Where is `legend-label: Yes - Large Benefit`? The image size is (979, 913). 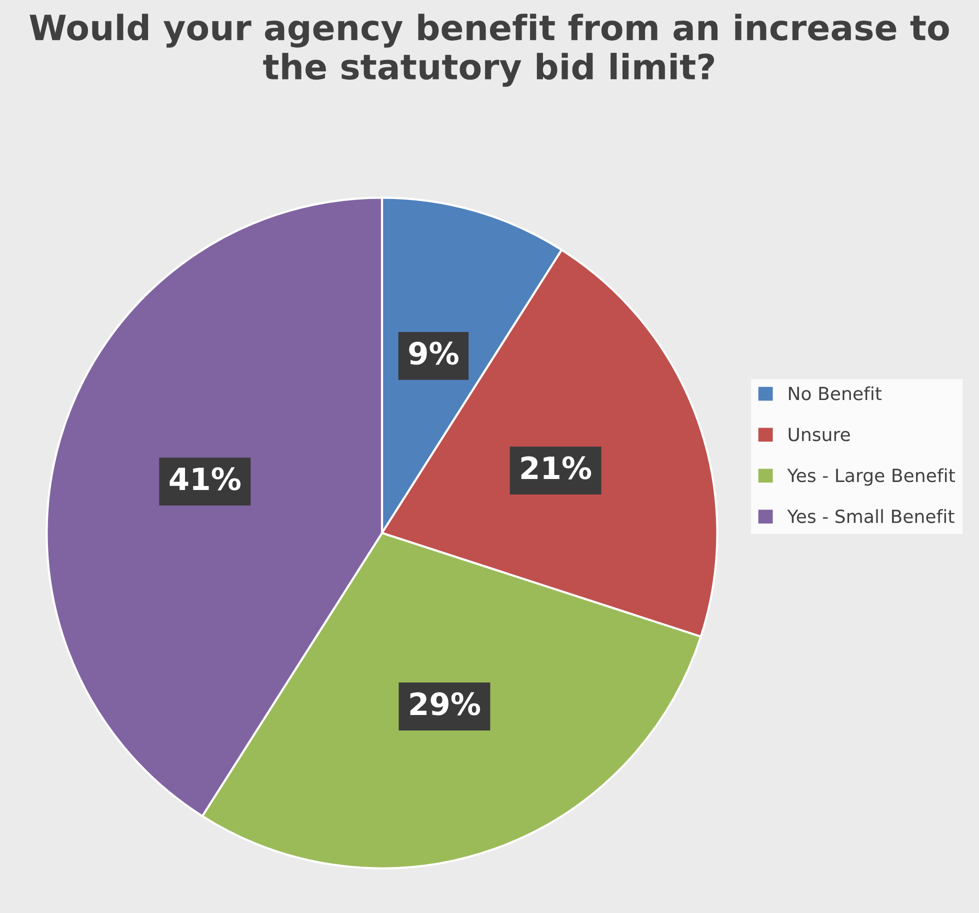 legend-label: Yes - Large Benefit is located at coordinates (871, 477).